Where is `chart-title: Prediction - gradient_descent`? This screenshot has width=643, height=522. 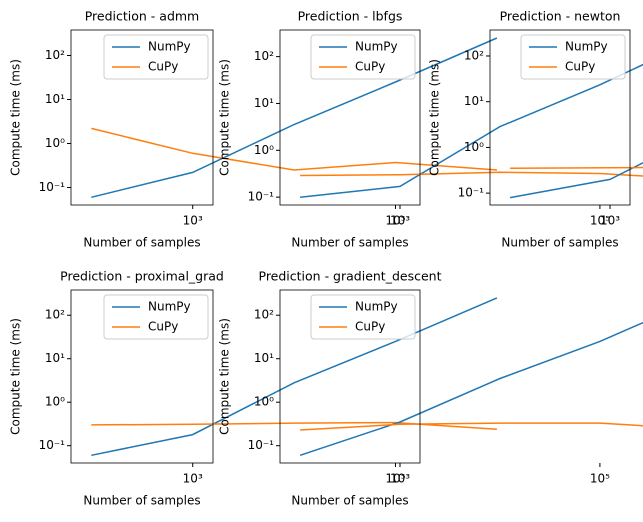 chart-title: Prediction - gradient_descent is located at coordinates (350, 276).